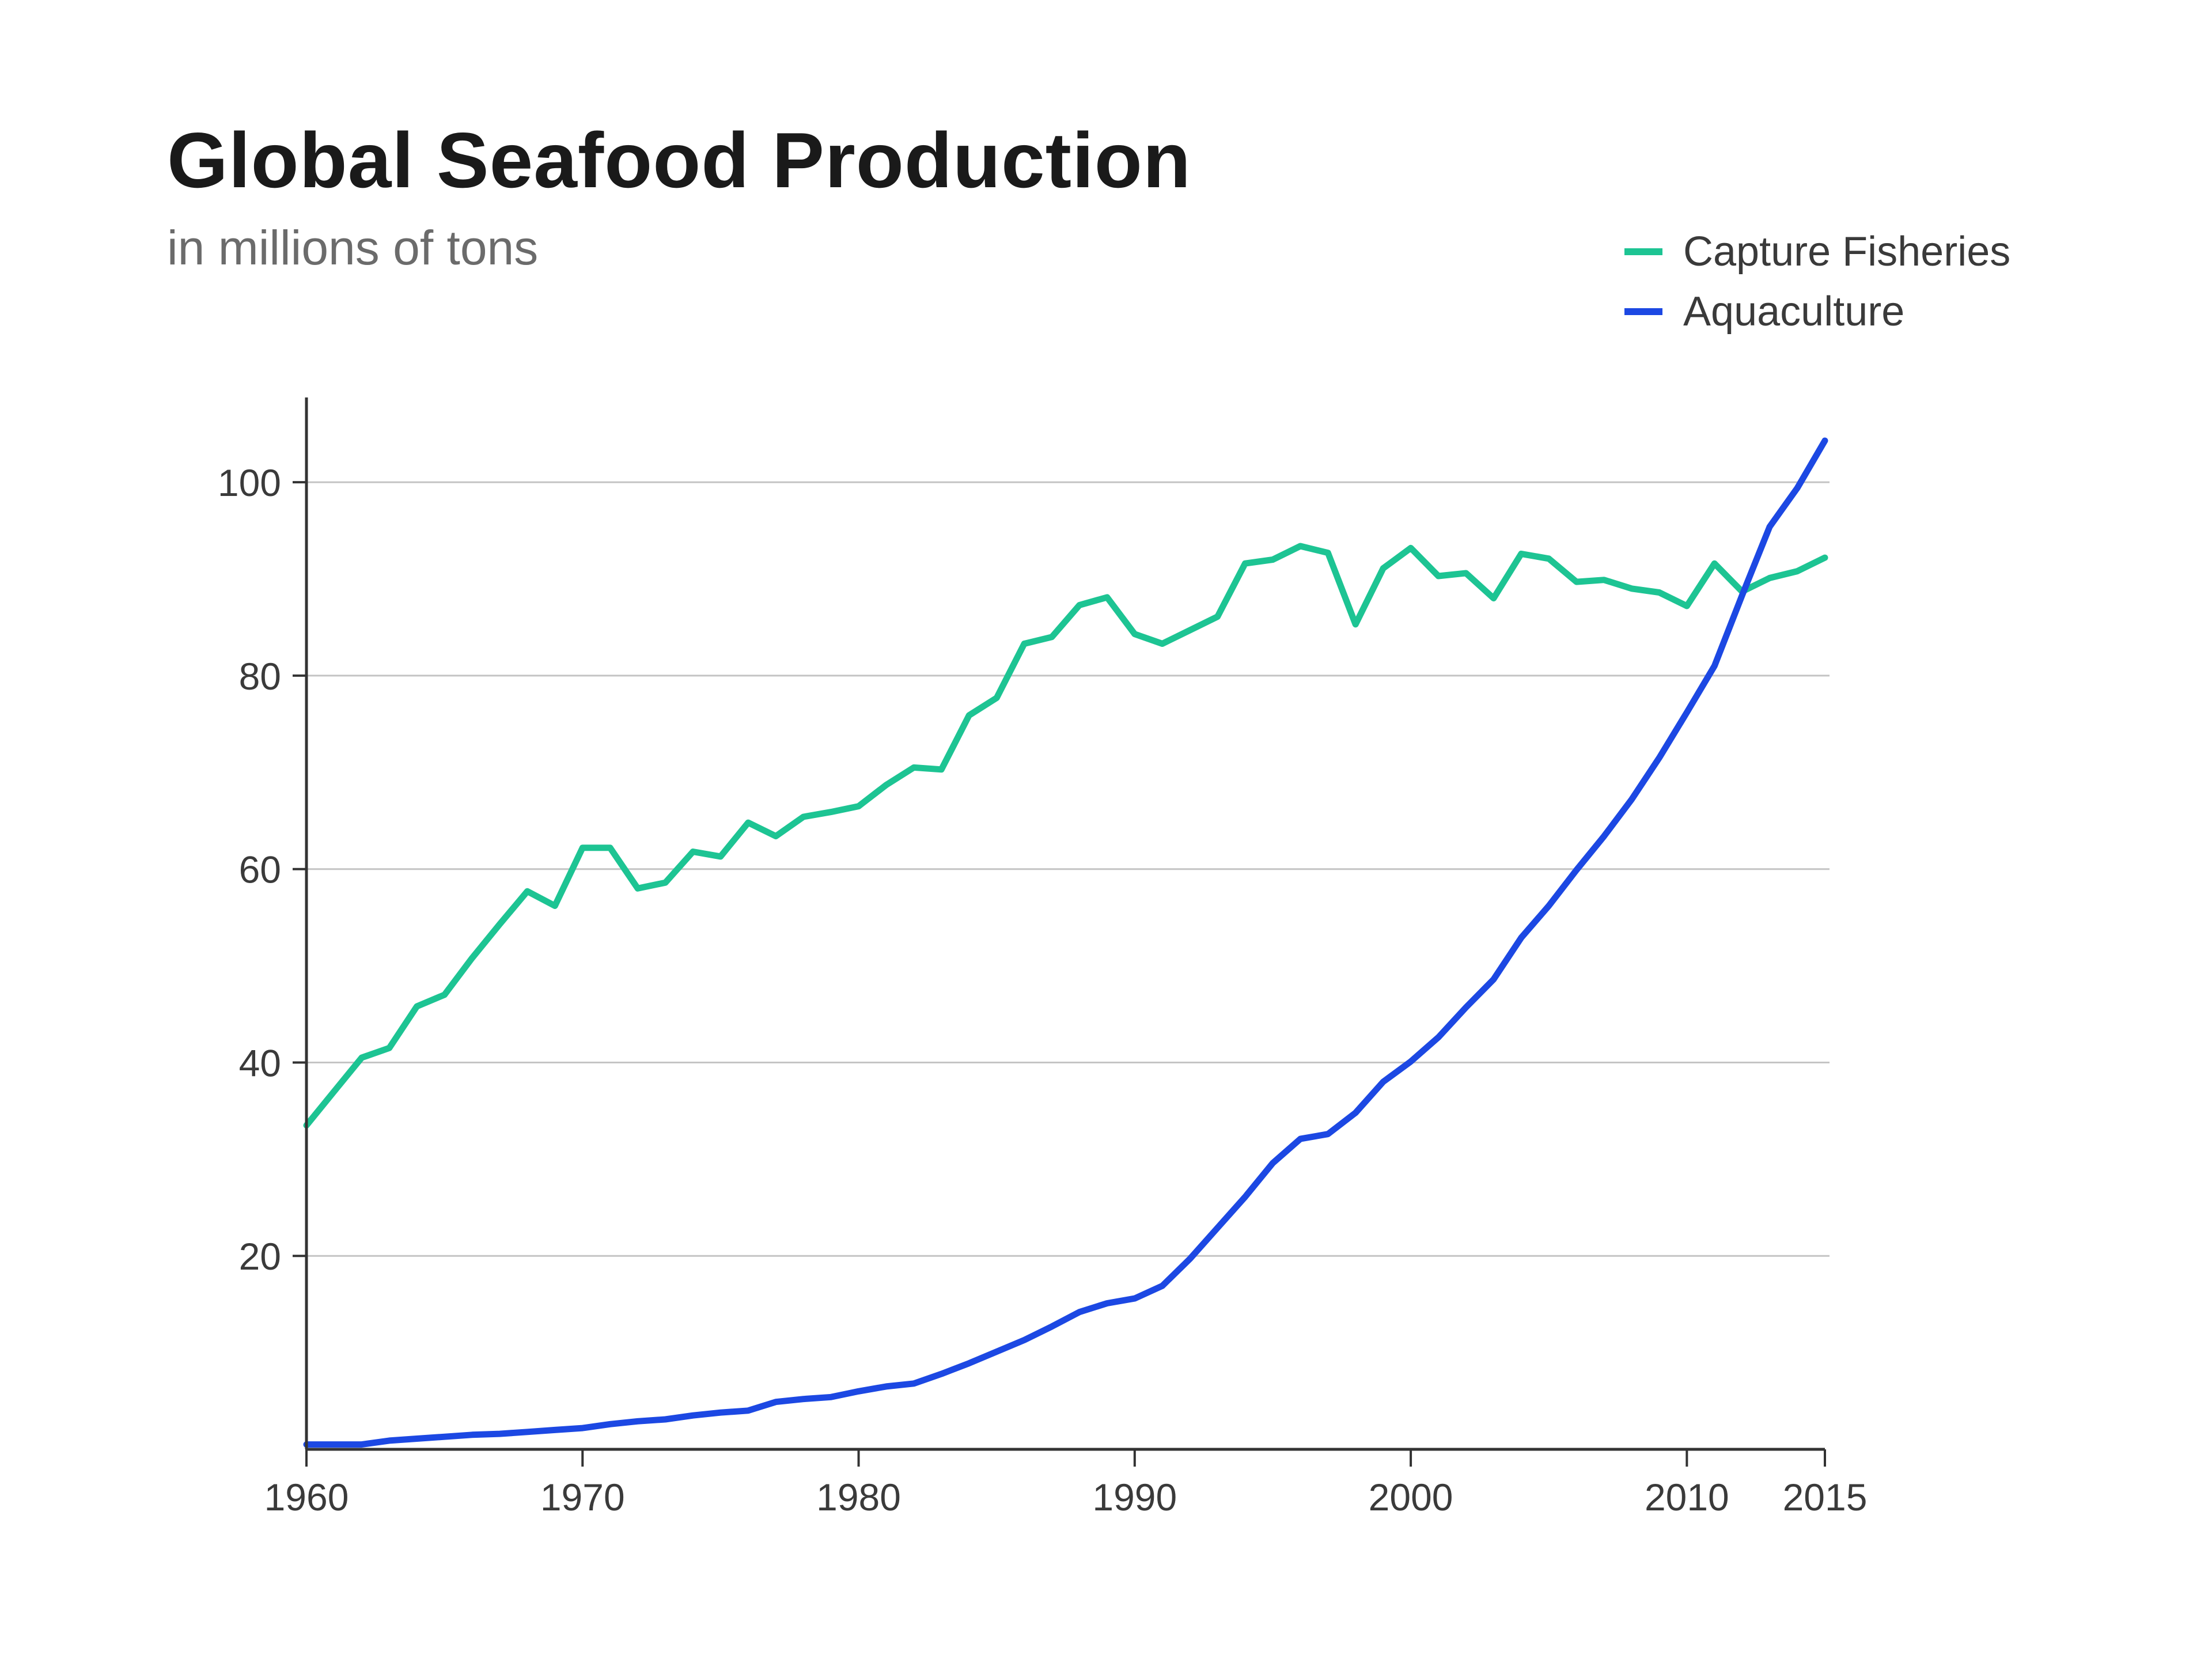 Image resolution: width=2212 pixels, height=1659 pixels. I want to click on legend-swatch-aquaculture, so click(1643, 311).